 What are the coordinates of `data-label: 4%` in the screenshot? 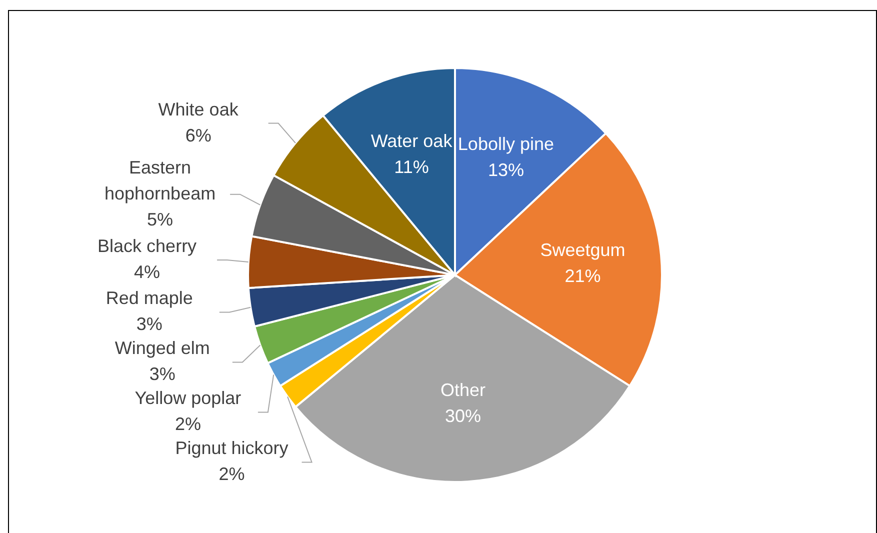 It's located at (147, 272).